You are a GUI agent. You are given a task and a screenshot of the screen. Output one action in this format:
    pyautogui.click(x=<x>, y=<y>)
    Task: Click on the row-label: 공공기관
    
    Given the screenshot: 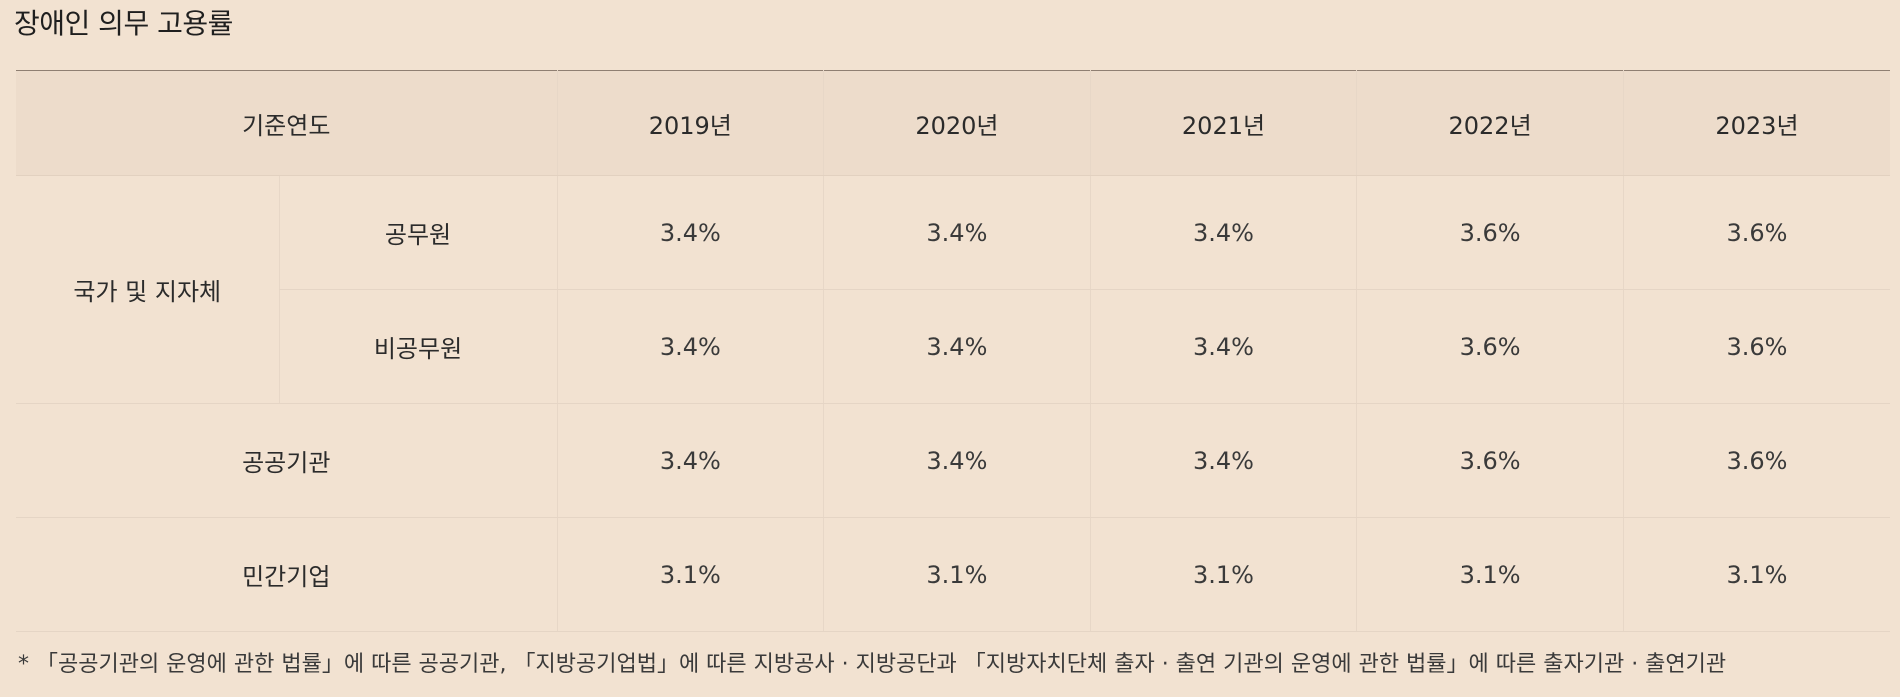 What is the action you would take?
    pyautogui.click(x=287, y=460)
    